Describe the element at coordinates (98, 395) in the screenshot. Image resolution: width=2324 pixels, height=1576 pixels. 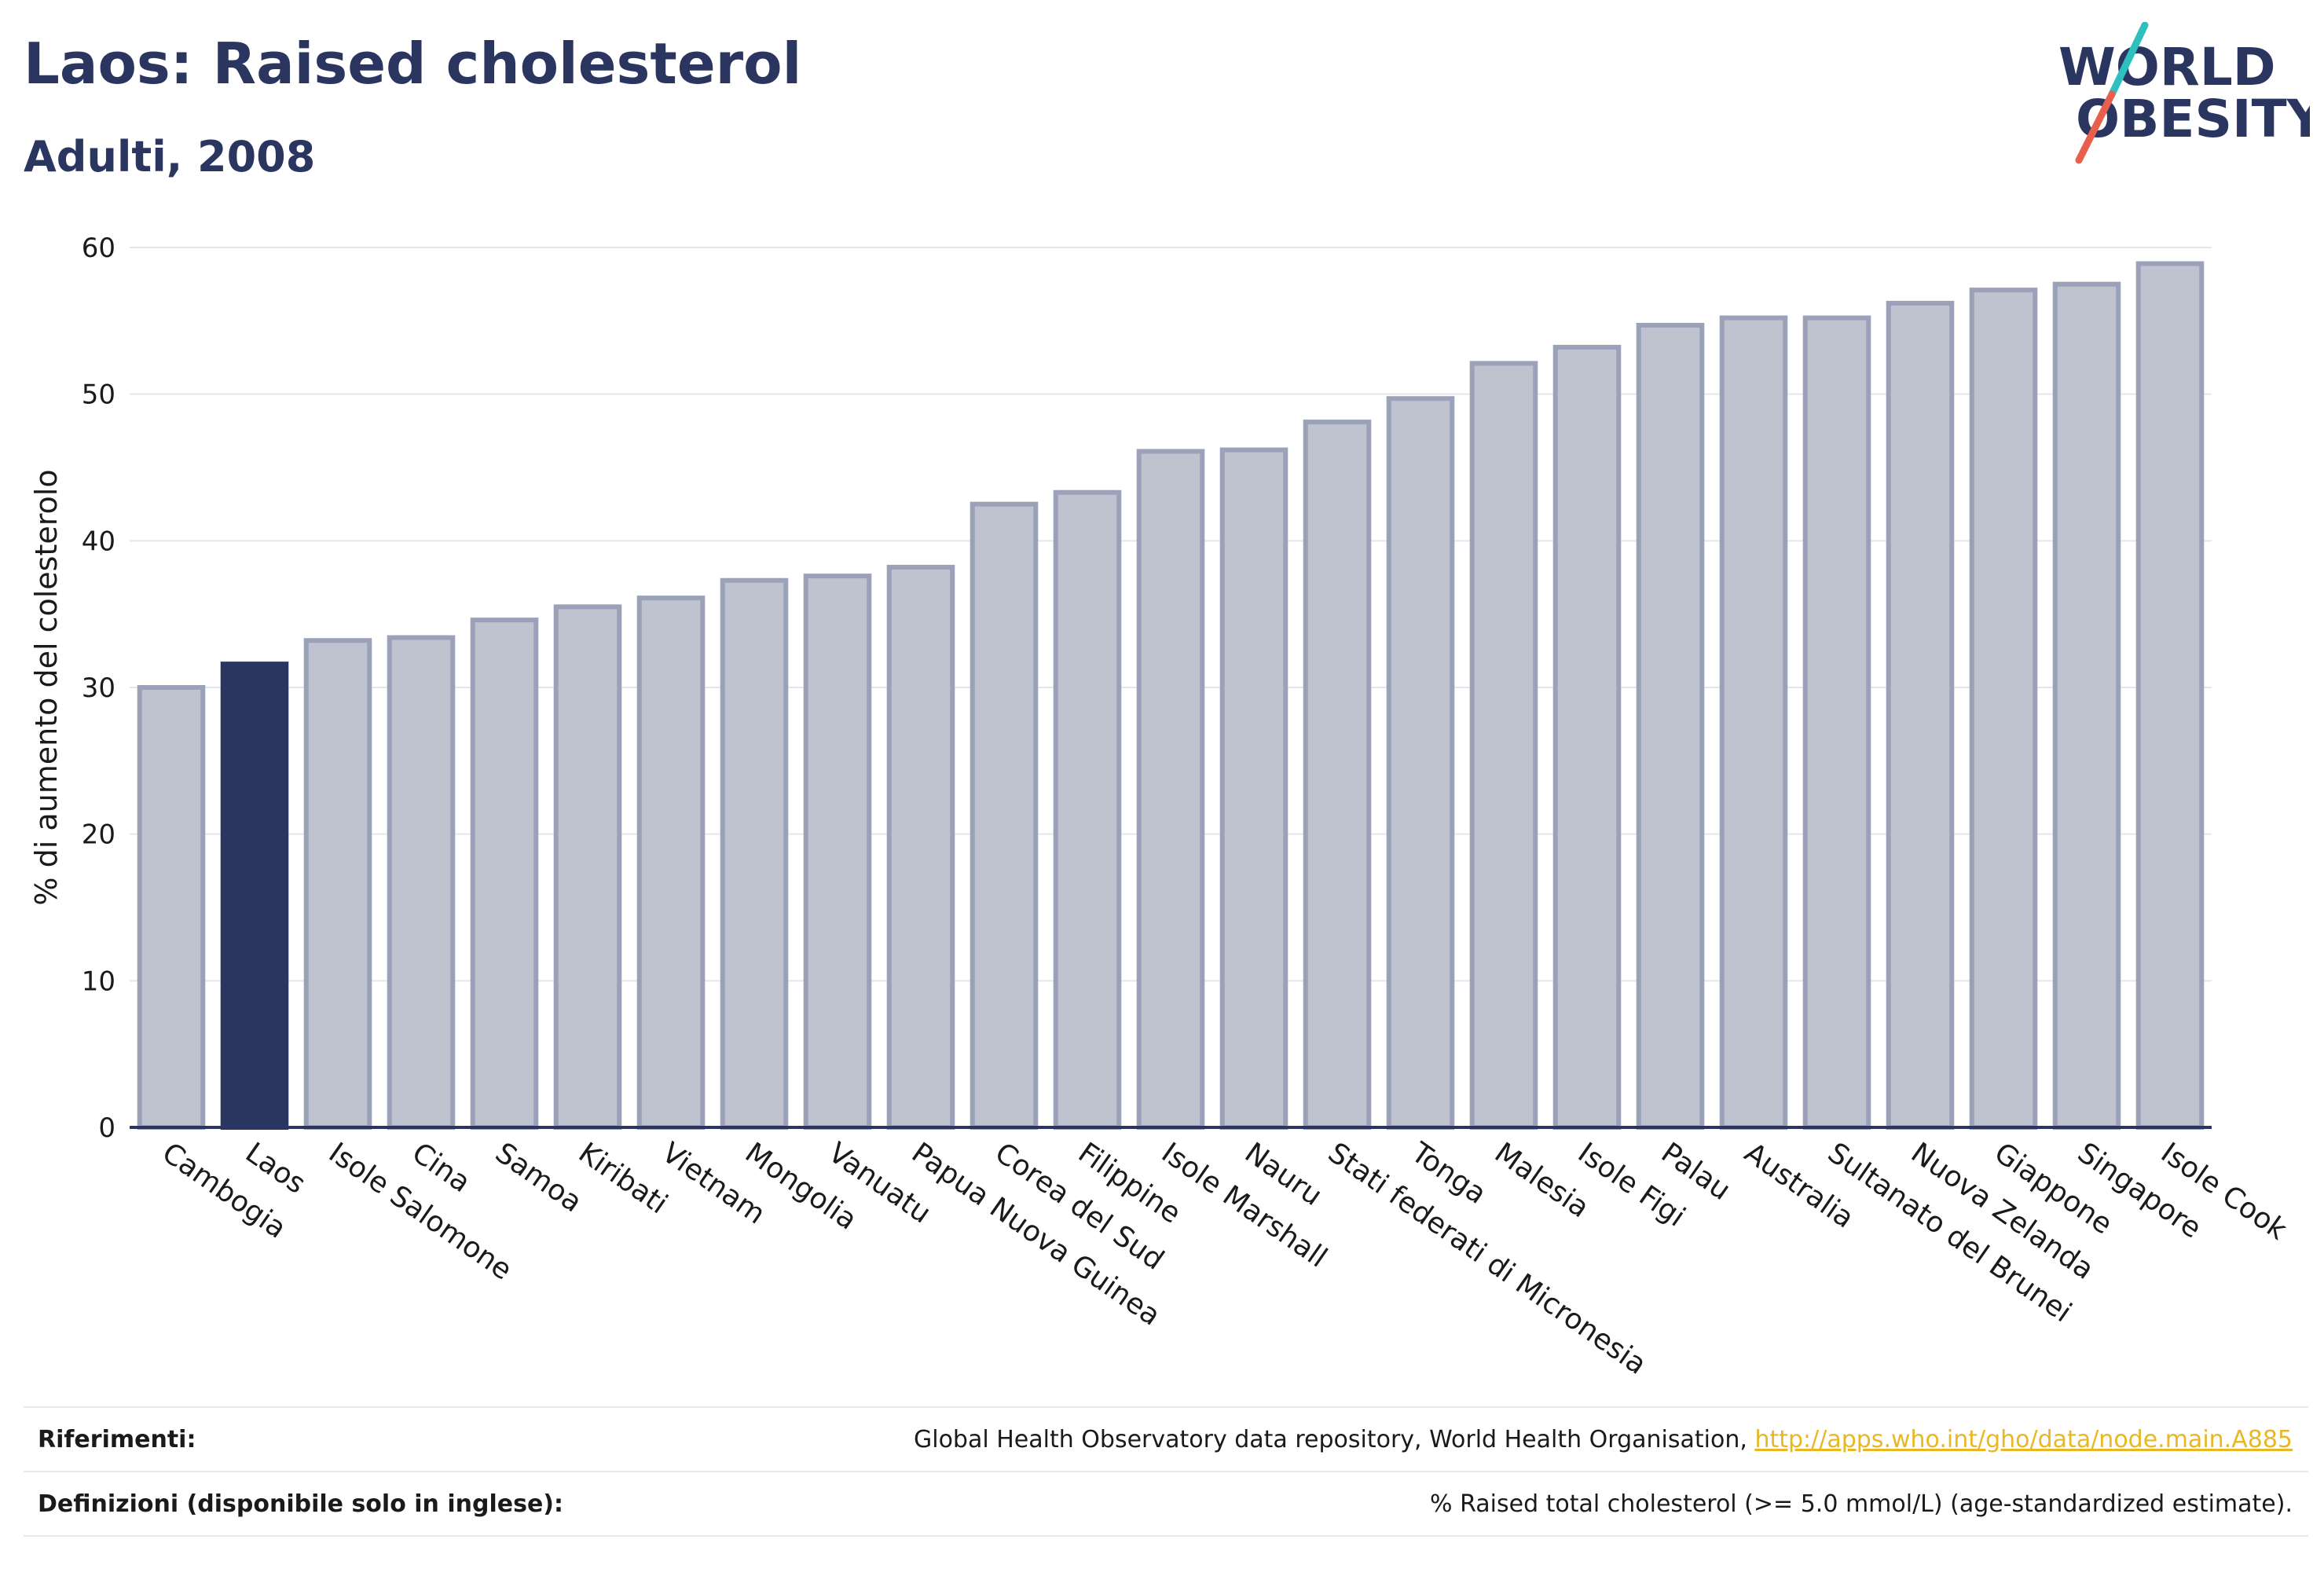
I see `y-tick-label: 50` at that location.